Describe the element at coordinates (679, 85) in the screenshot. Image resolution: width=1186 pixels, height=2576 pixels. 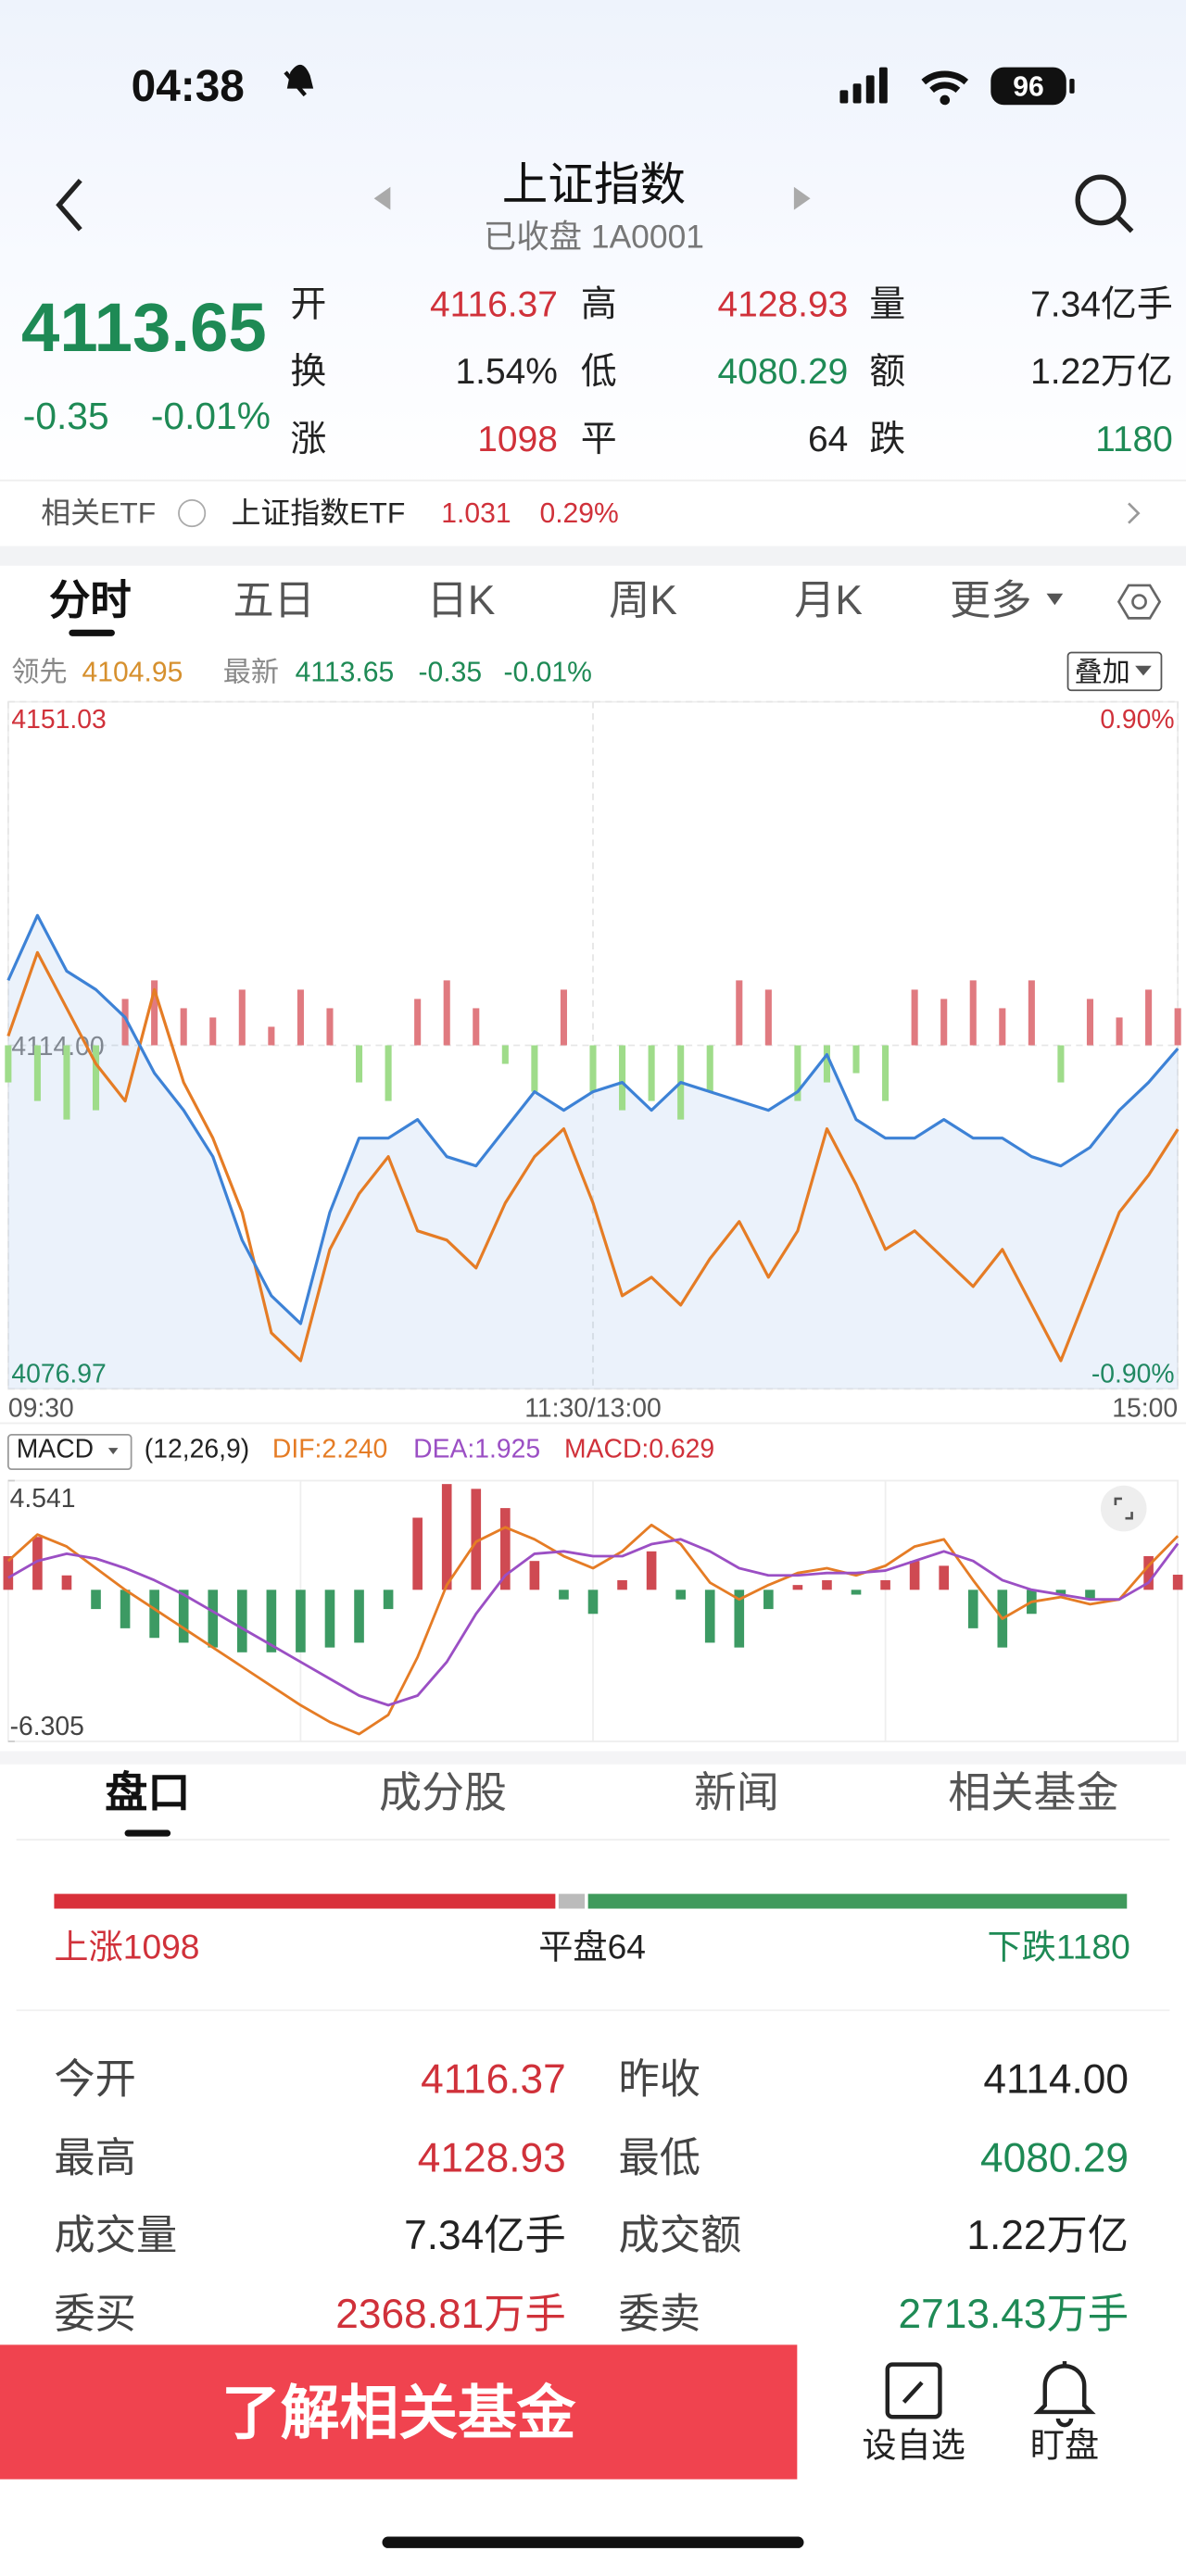
I see `status-icons` at that location.